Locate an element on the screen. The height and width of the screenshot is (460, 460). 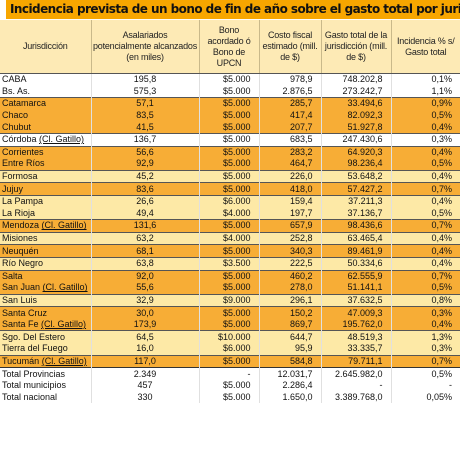
jurisdiccion-name: Santa Cruz is located at coordinates (25, 312).